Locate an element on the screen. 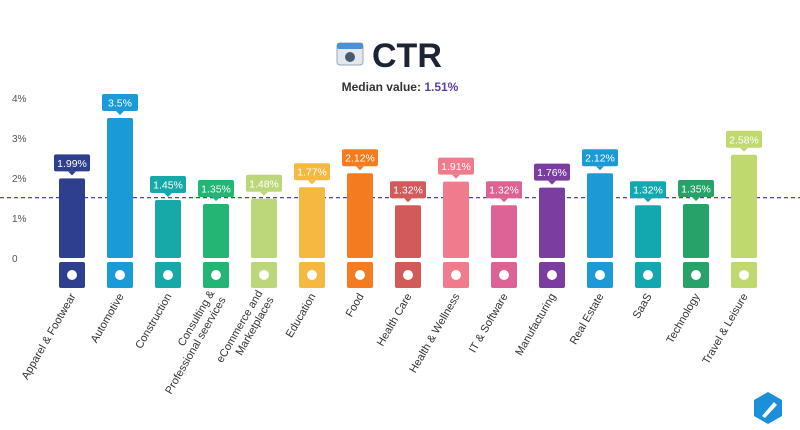 Image resolution: width=800 pixels, height=430 pixels. y-tick-label: 3% is located at coordinates (19, 139).